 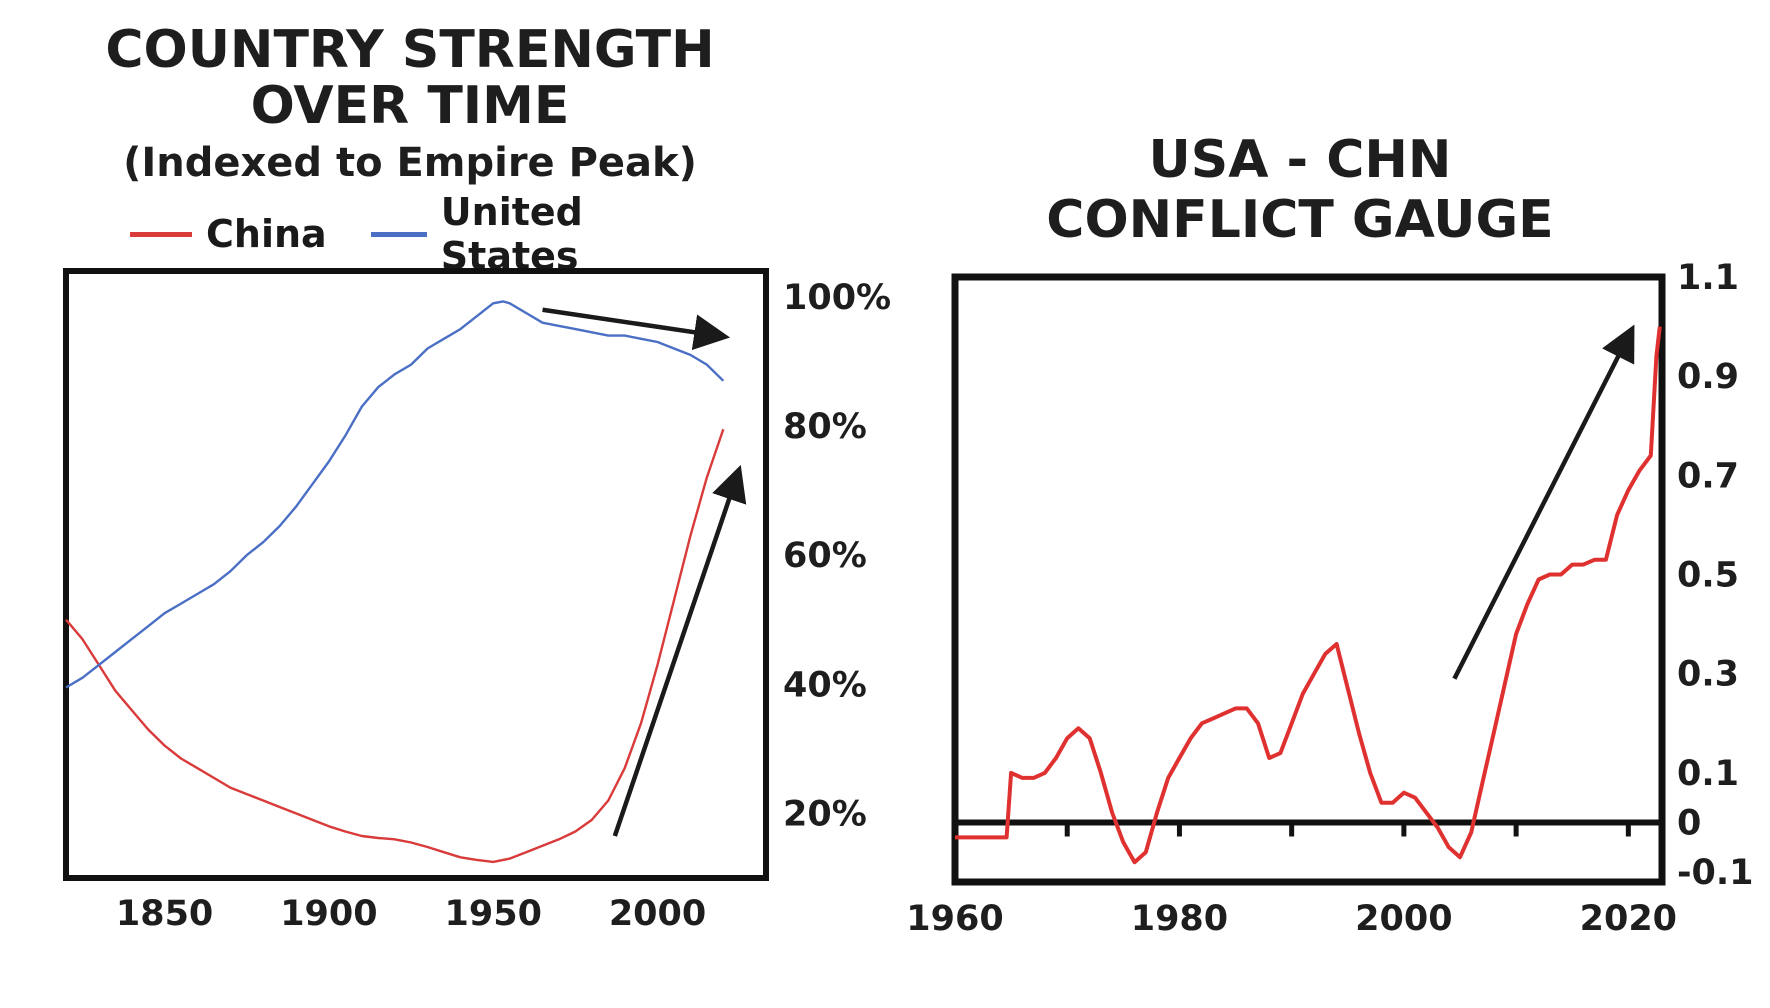 What do you see at coordinates (1715, 873) in the screenshot?
I see `right-y-tick-label: -0.1` at bounding box center [1715, 873].